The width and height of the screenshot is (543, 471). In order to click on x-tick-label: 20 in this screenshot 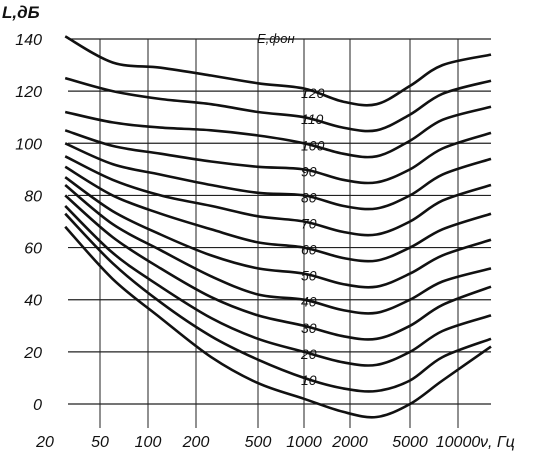, I will do `click(44, 442)`.